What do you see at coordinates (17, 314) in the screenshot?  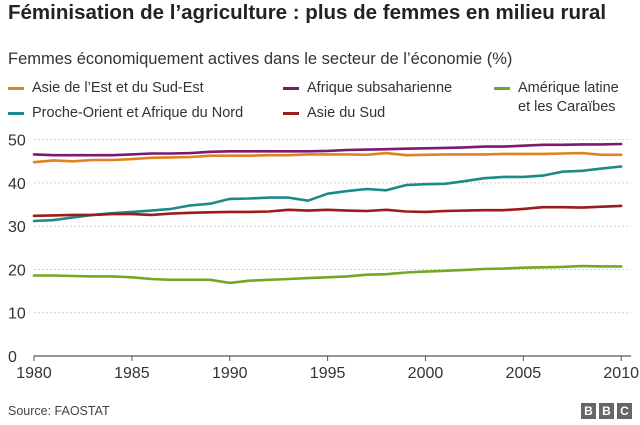 I see `y-tick-label-10: 10` at bounding box center [17, 314].